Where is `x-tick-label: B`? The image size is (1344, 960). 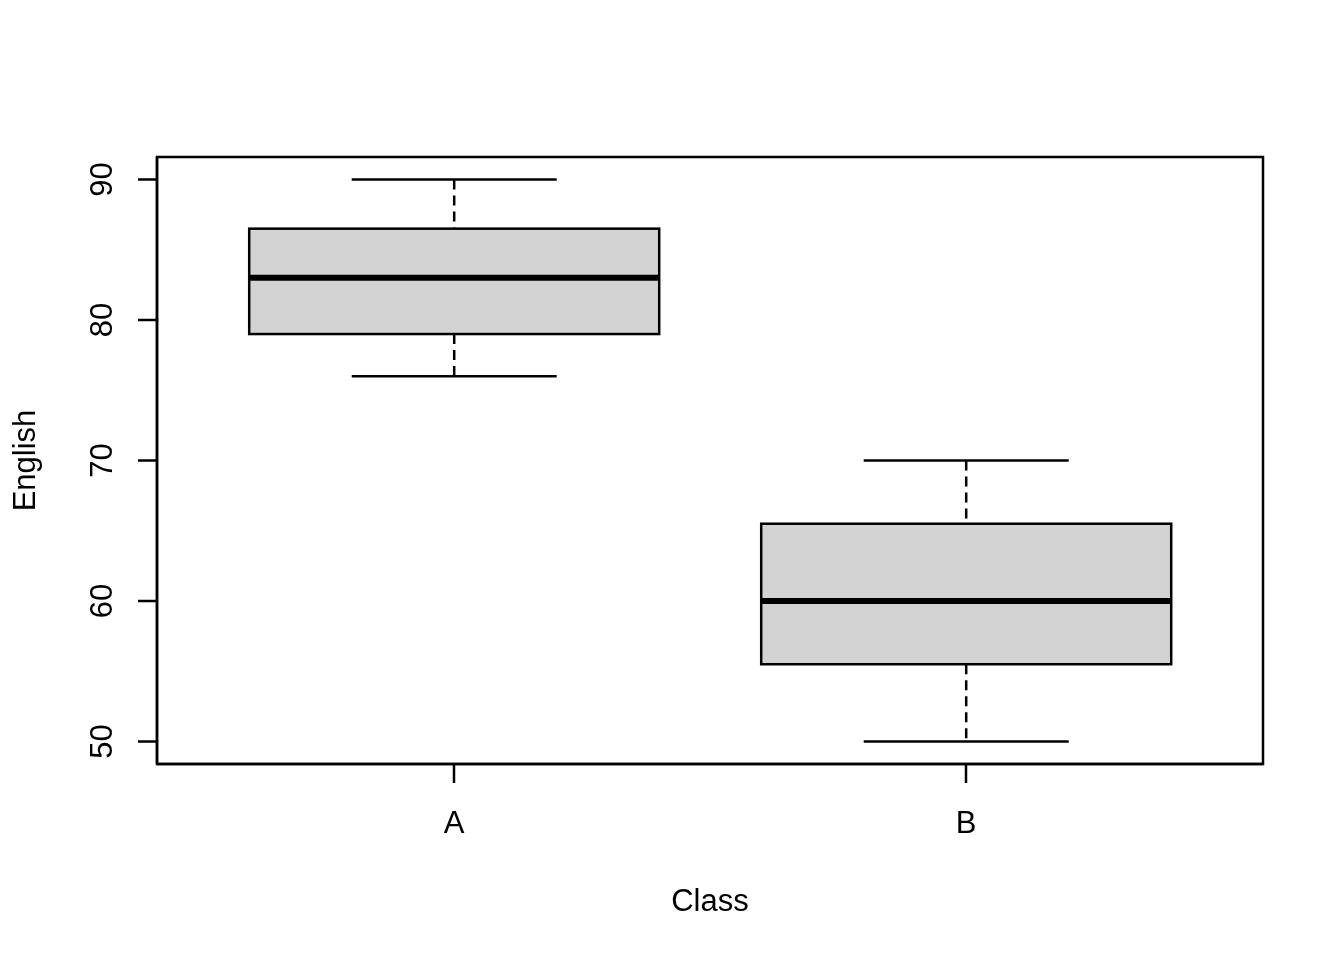 x-tick-label: B is located at coordinates (966, 823).